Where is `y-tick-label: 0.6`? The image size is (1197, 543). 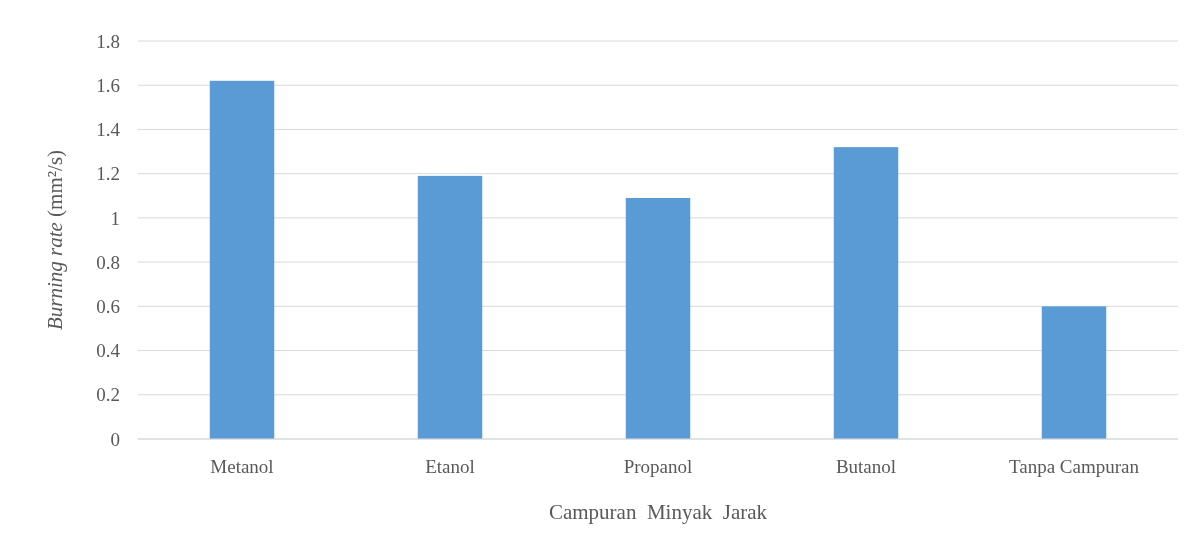 y-tick-label: 0.6 is located at coordinates (108, 306).